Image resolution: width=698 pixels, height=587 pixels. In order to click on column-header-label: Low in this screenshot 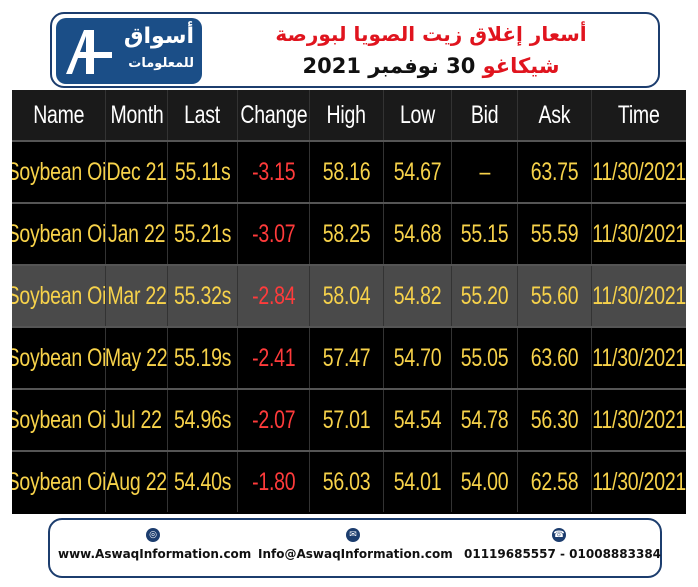, I will do `click(417, 114)`.